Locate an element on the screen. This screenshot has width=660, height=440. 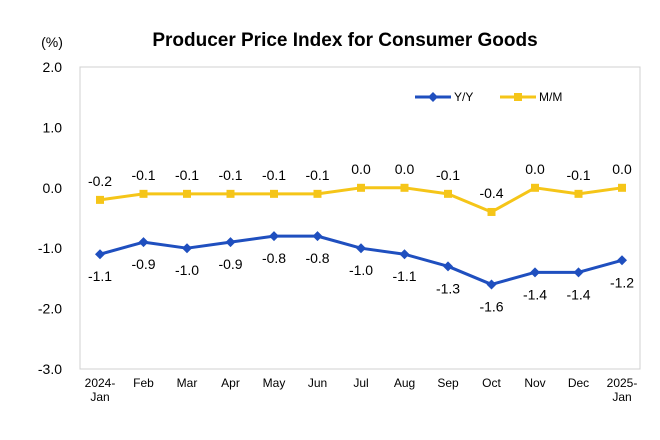
x-tick-label: Sep is located at coordinates (448, 383).